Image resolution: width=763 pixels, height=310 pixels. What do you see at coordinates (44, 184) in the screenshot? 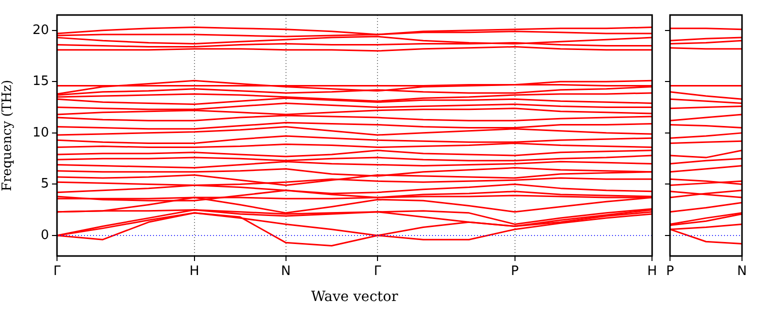
I see `y-tick-label: 5` at bounding box center [44, 184].